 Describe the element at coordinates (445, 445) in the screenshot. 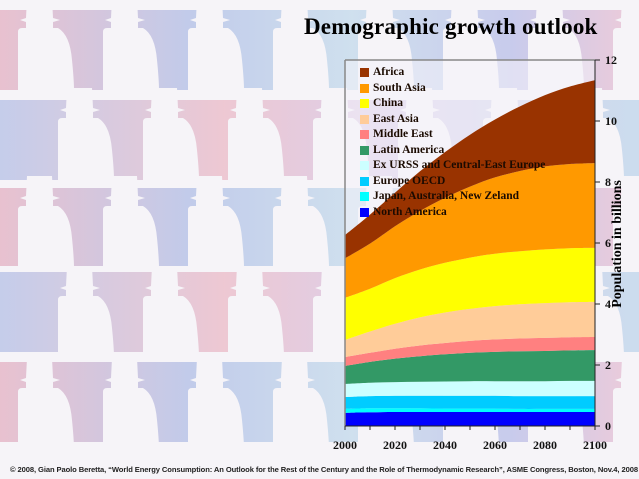

I see `x-tick-label: 2040` at that location.